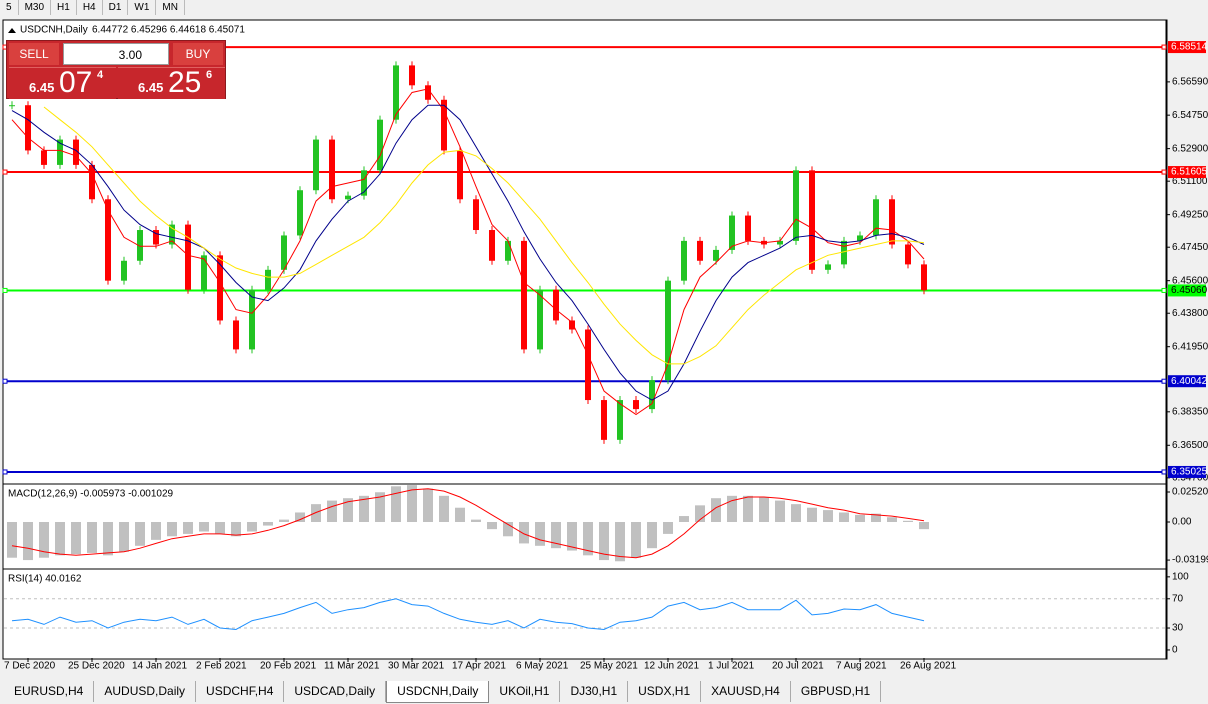 This screenshot has width=1208, height=704. Describe the element at coordinates (116, 7) in the screenshot. I see `timeframe-button: D1` at that location.